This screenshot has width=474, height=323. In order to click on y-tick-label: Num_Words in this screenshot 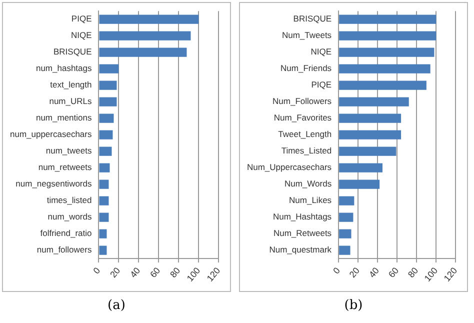, I will do `click(308, 183)`.